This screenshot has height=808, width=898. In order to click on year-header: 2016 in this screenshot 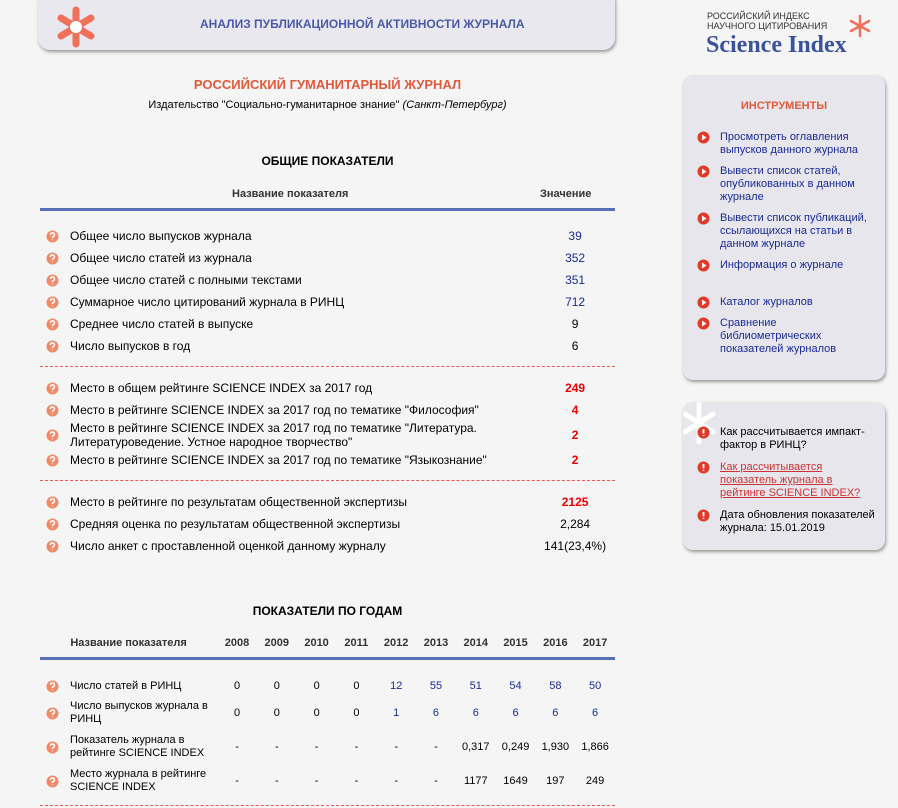, I will do `click(555, 643)`.